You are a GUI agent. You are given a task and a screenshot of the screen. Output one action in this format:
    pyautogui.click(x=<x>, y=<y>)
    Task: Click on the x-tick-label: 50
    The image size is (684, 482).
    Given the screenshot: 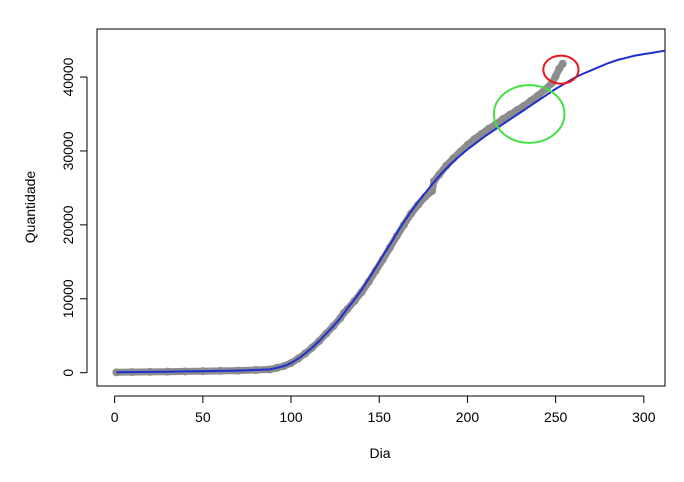 What is the action you would take?
    pyautogui.click(x=203, y=417)
    